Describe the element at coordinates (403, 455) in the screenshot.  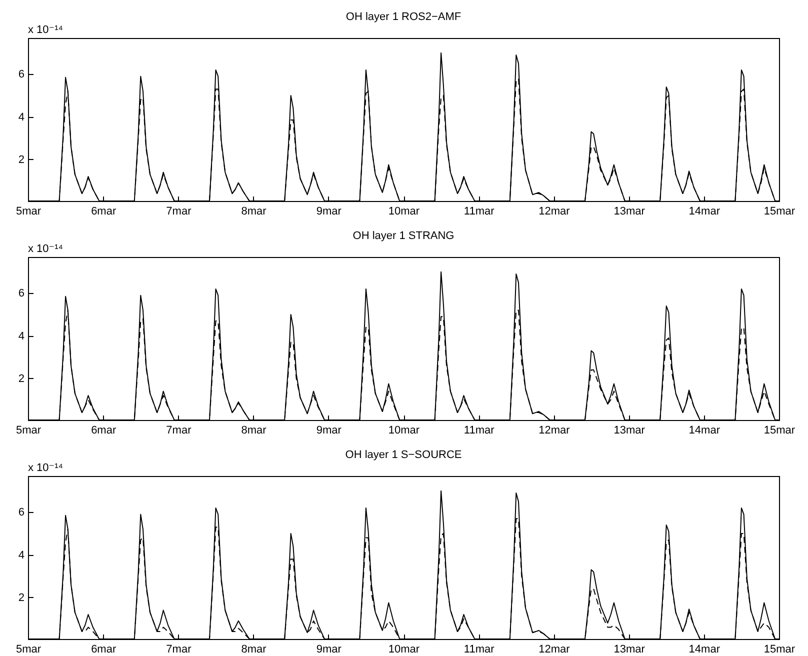
I see `chart-title: OH layer 1 S−SOURCE` at that location.